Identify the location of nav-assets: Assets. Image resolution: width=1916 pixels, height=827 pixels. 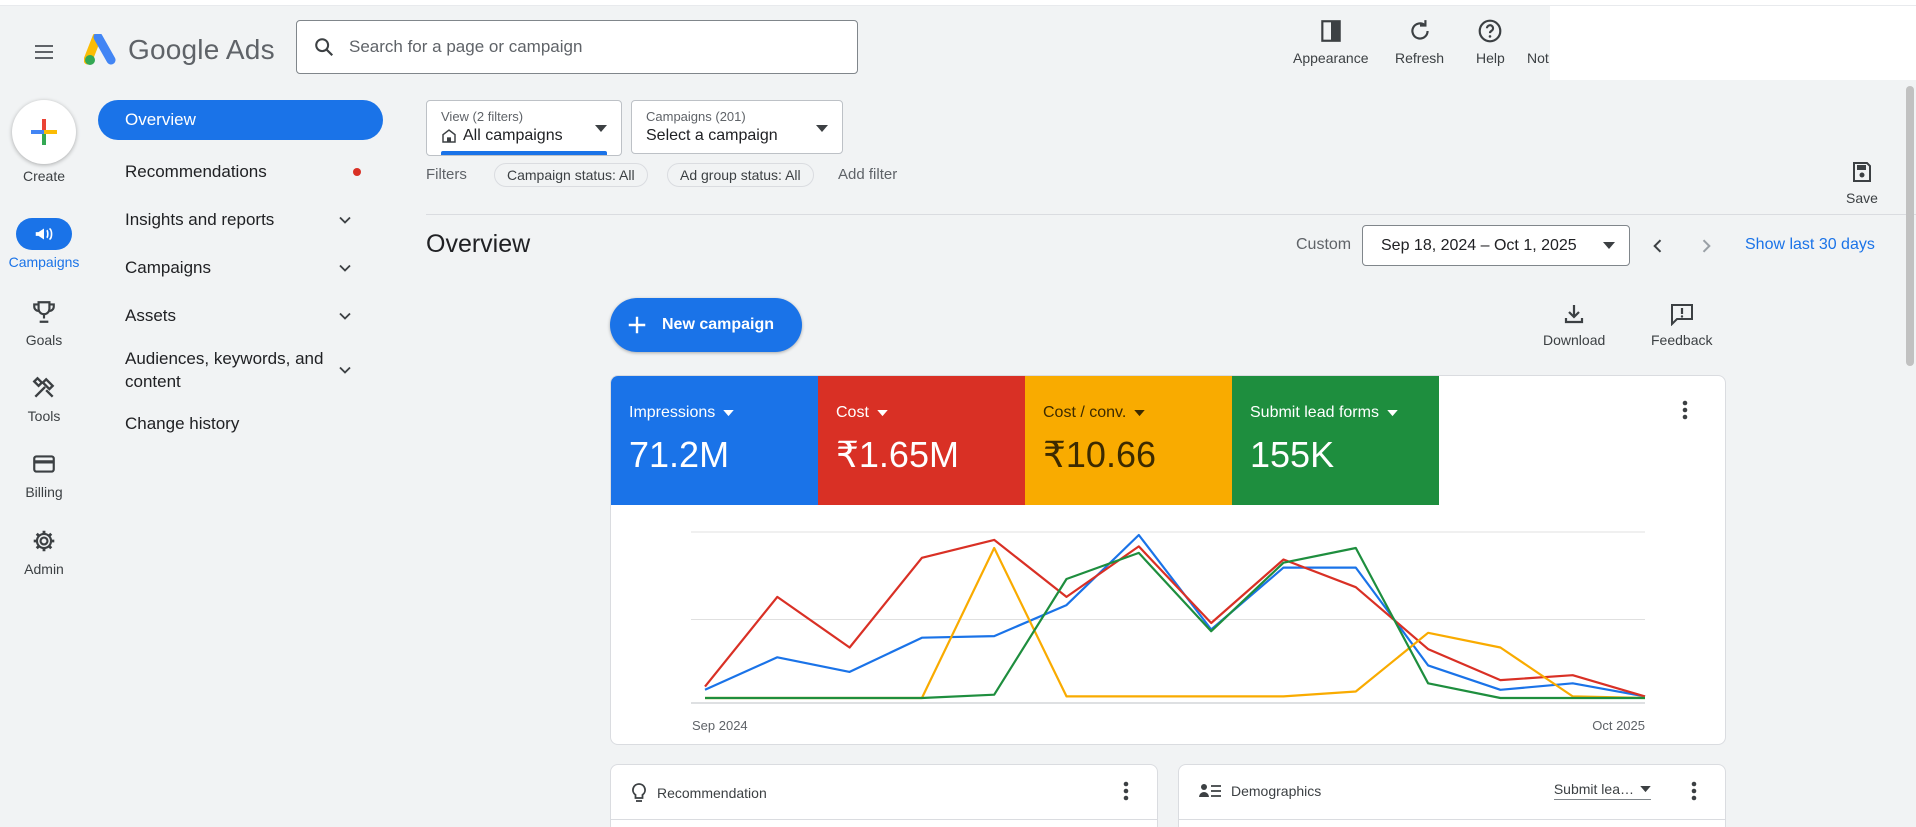
(240, 316).